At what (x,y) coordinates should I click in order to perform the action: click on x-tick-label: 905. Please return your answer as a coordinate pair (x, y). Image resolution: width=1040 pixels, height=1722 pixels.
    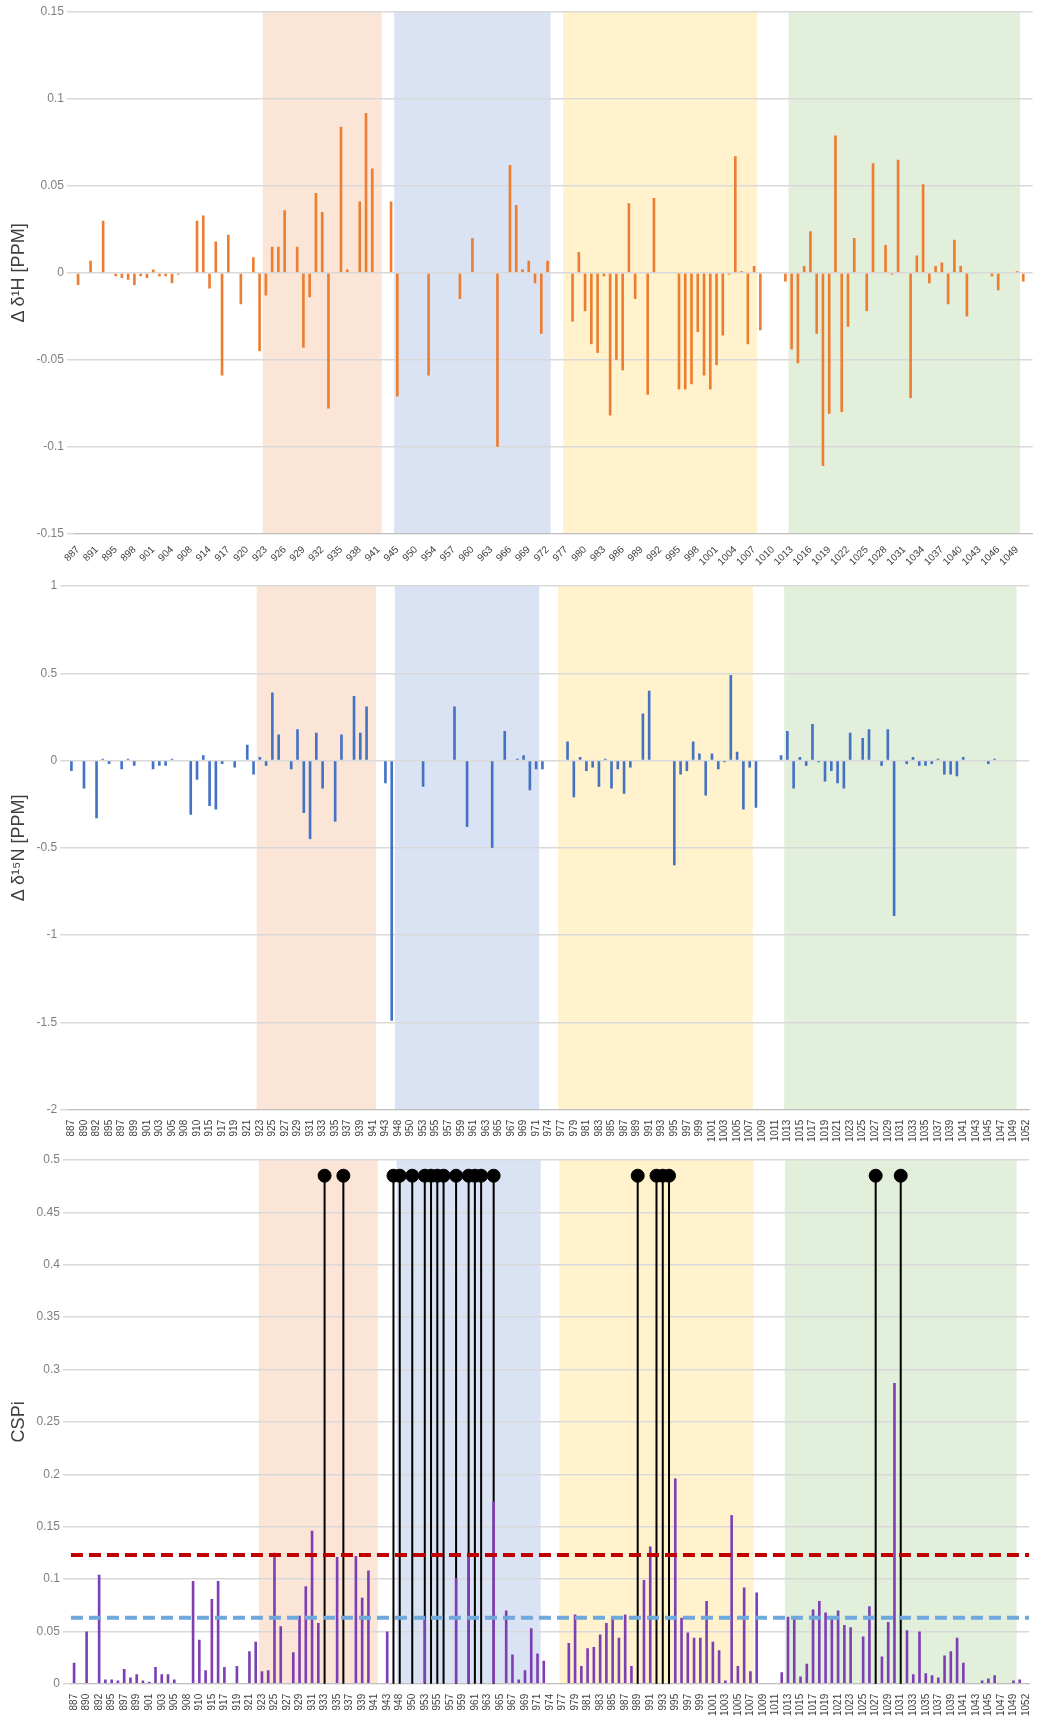
    Looking at the image, I should click on (171, 1128).